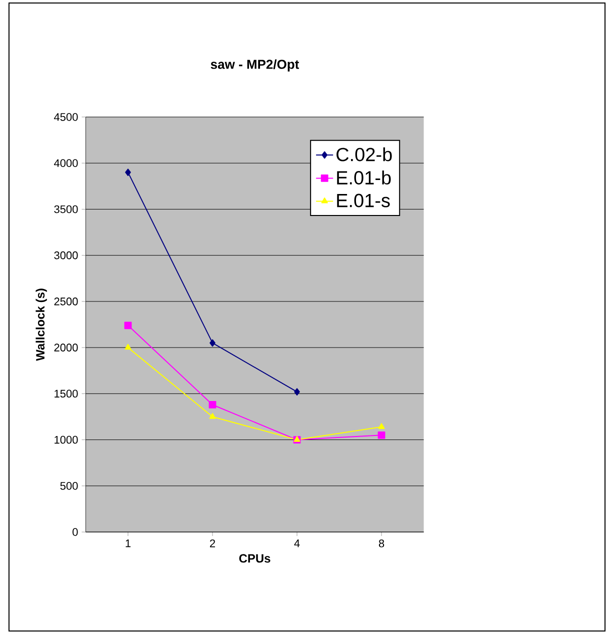  I want to click on y-tick-label: 2500, so click(66, 302).